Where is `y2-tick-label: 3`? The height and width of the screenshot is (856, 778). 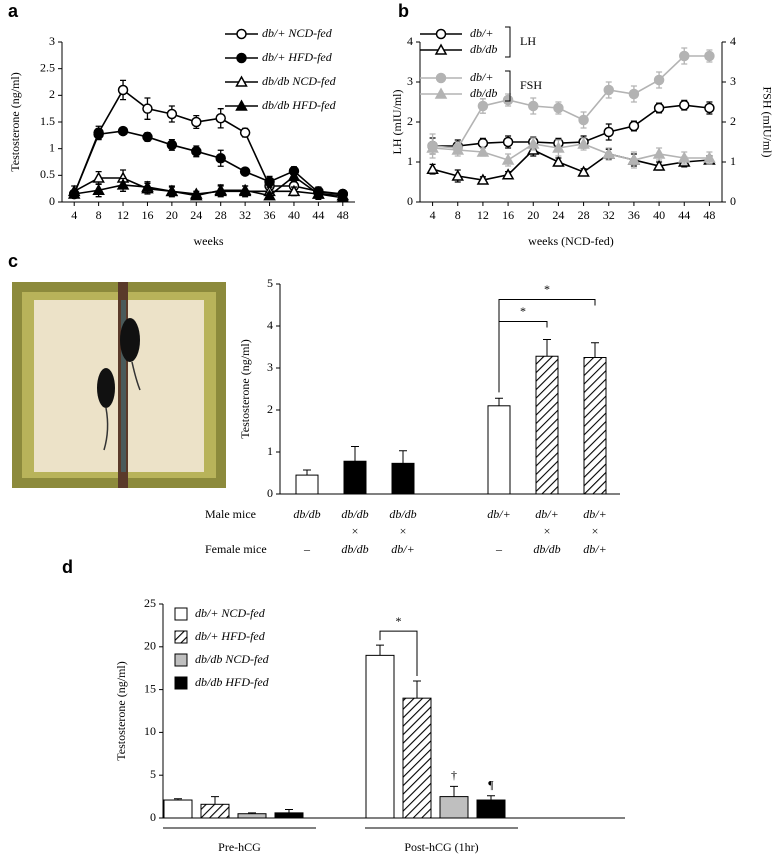
y2-tick-label: 3 is located at coordinates (733, 81).